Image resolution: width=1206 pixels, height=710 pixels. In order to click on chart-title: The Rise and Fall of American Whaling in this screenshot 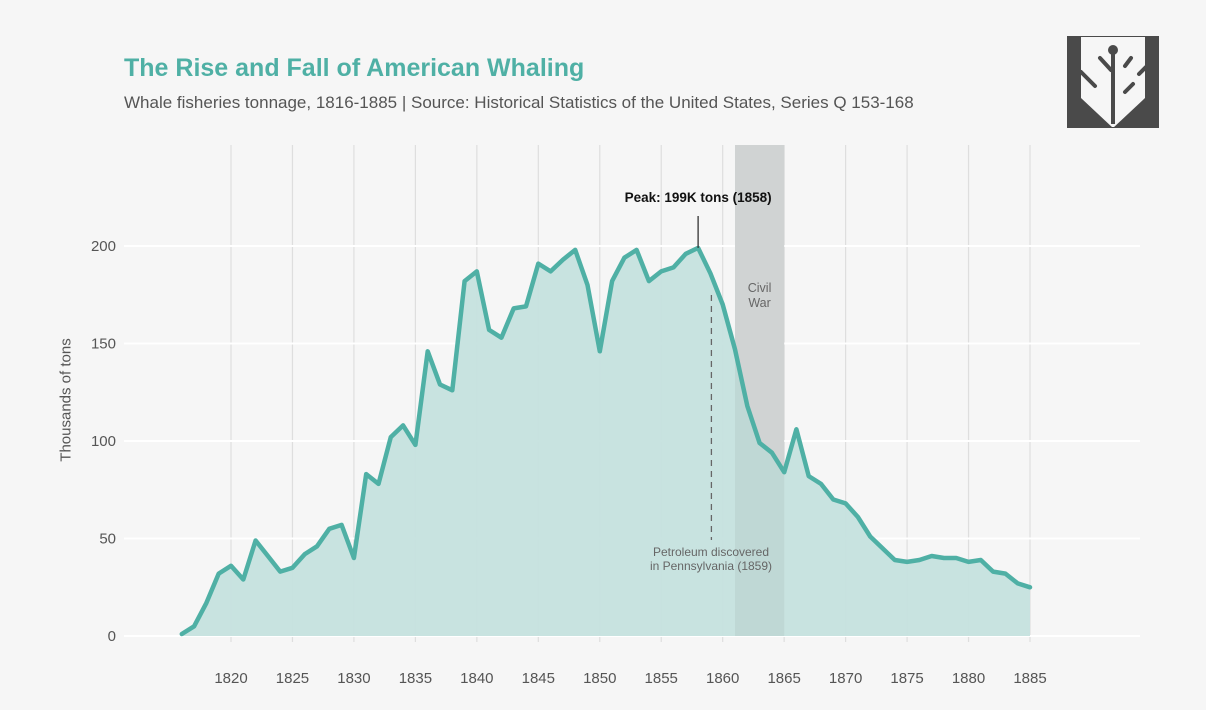, I will do `click(354, 68)`.